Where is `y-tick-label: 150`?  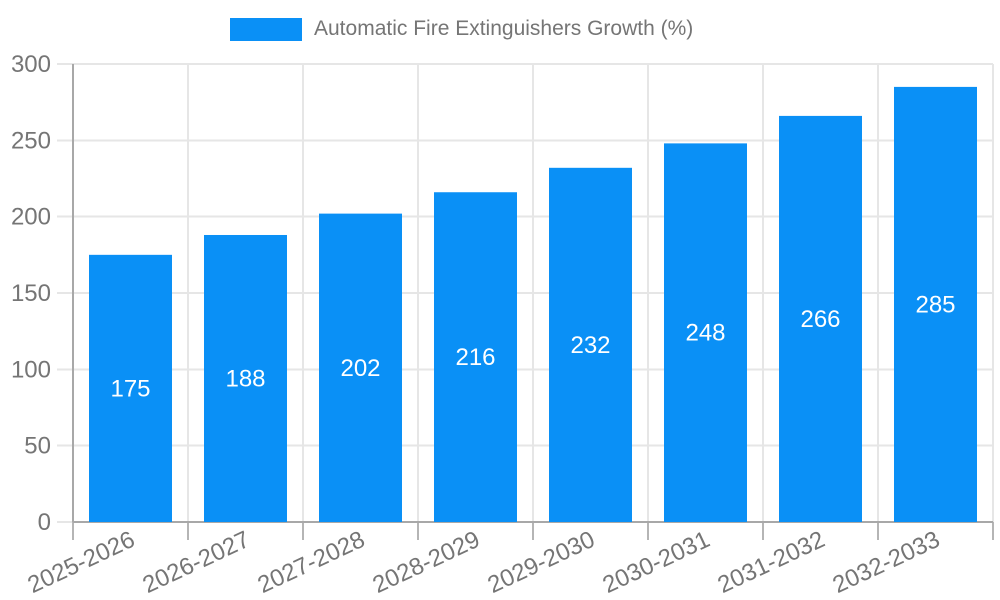 y-tick-label: 150 is located at coordinates (31, 293).